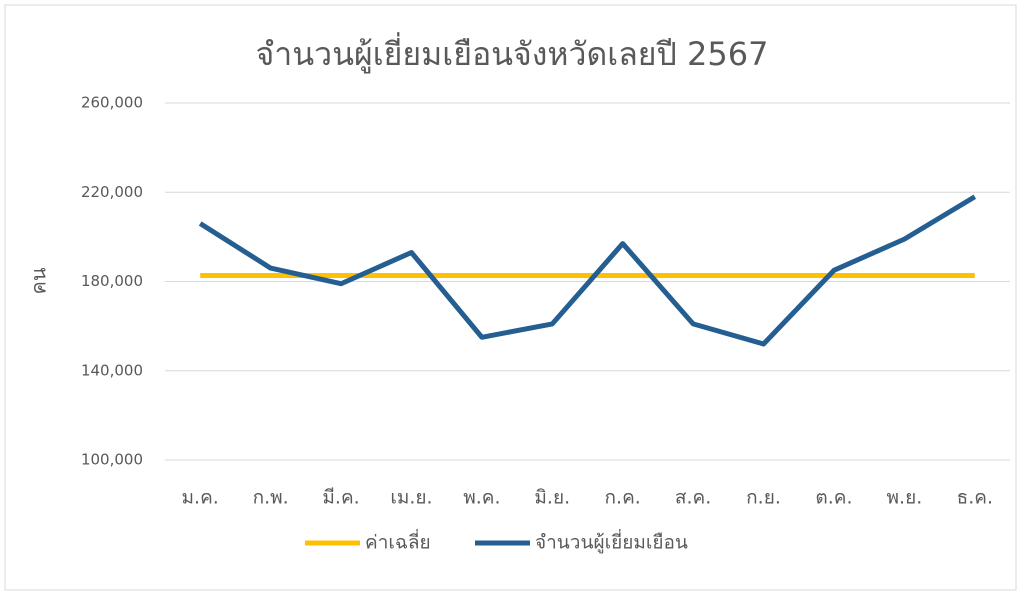 The image size is (1024, 596). I want to click on x-tick-label: ส.ค., so click(693, 498).